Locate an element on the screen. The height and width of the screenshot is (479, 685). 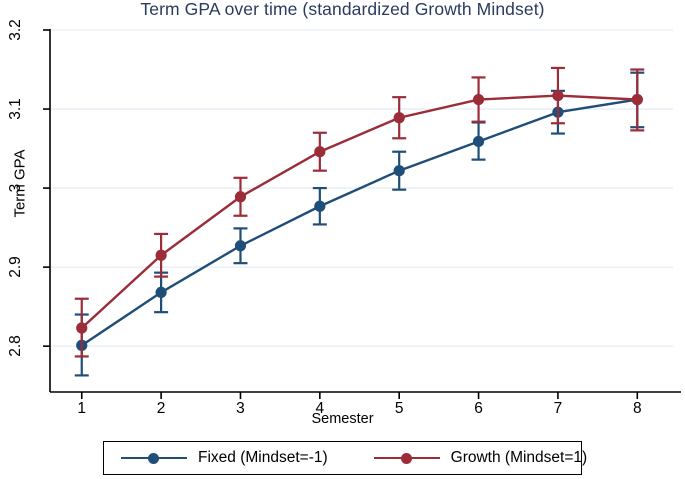
legend-label-fixed: Fixed (Mindset=-1) is located at coordinates (263, 457).